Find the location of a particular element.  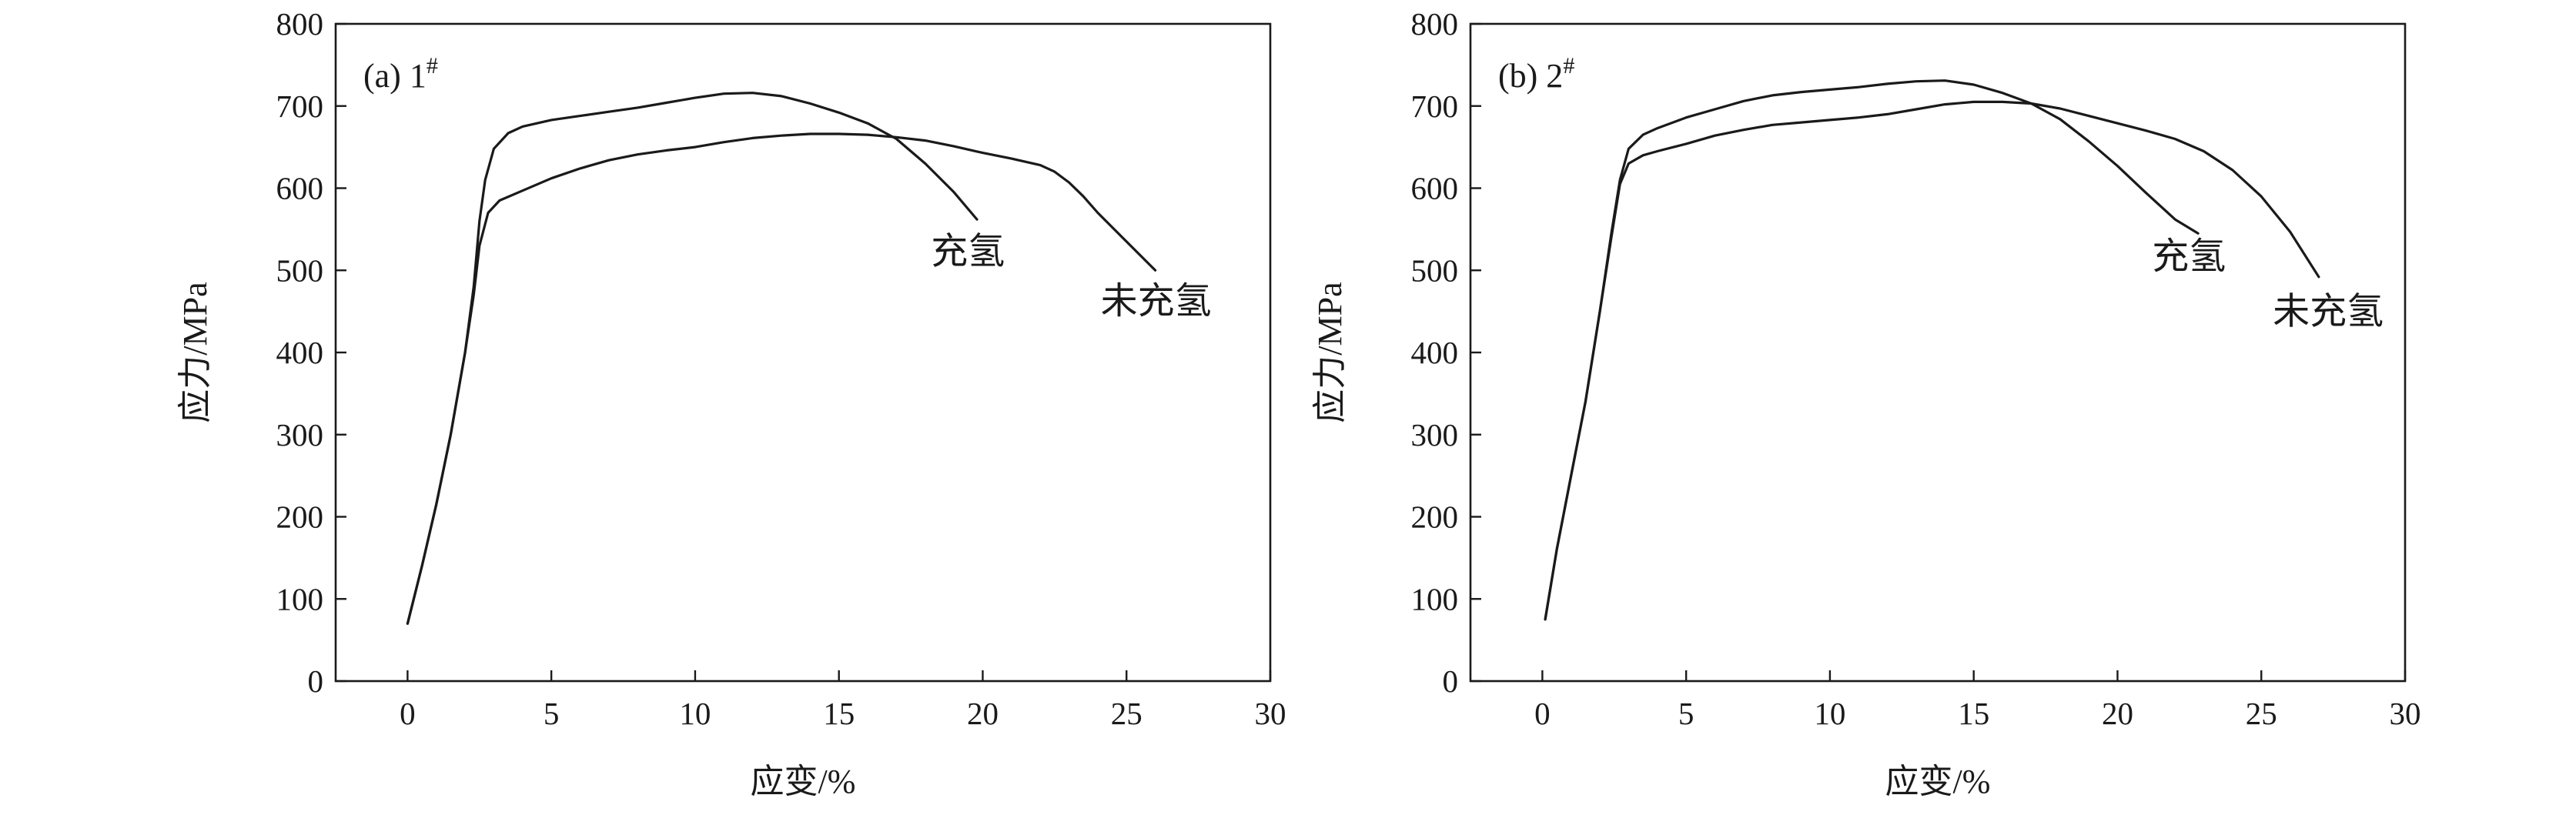

panel-label: (a) 1# is located at coordinates (400, 74).